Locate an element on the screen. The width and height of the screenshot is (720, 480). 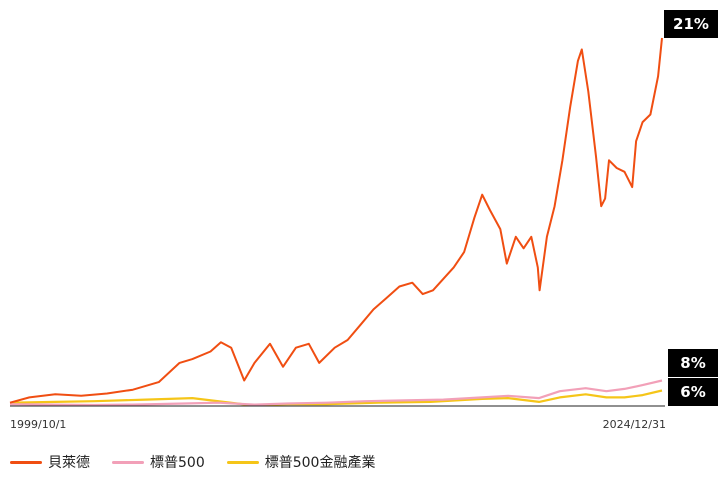
legend-item-blackrock: 貝萊德 is located at coordinates (50, 462).